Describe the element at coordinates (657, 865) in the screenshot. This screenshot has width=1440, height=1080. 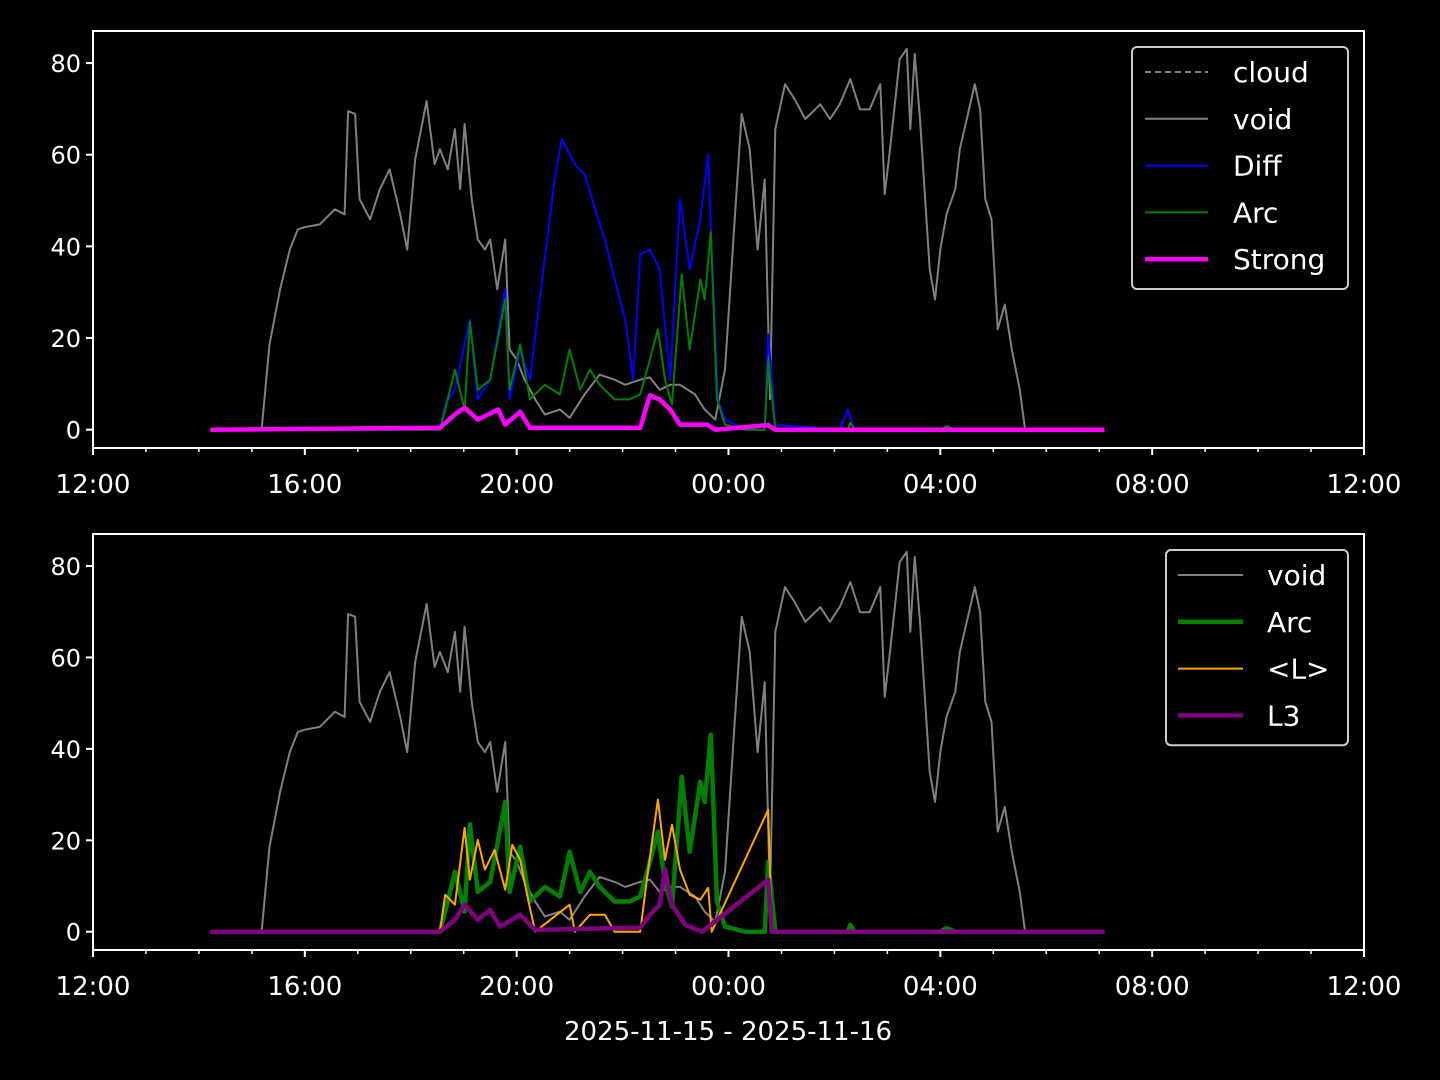
I see `series-line-l` at that location.